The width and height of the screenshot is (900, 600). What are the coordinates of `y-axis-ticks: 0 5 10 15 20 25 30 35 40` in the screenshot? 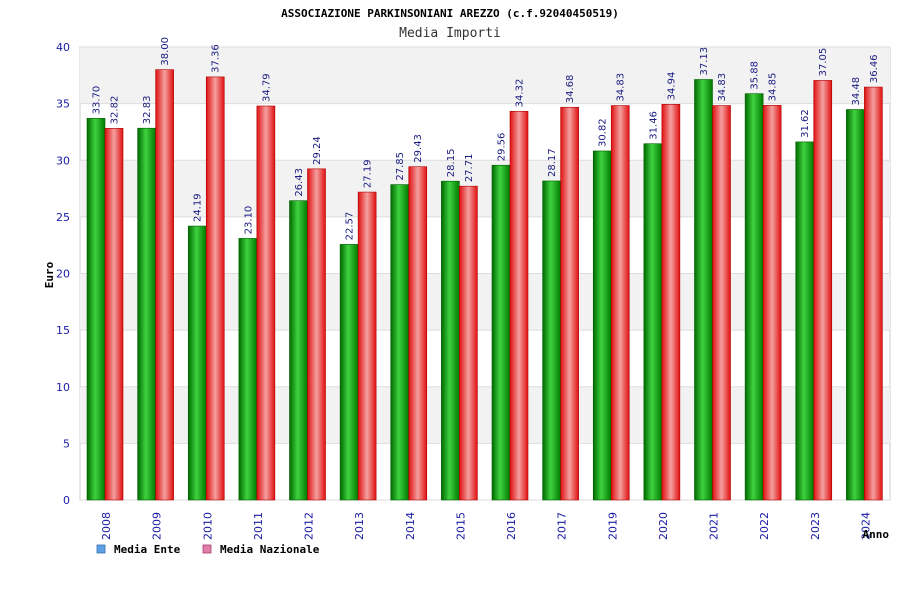 It's located at (63, 274).